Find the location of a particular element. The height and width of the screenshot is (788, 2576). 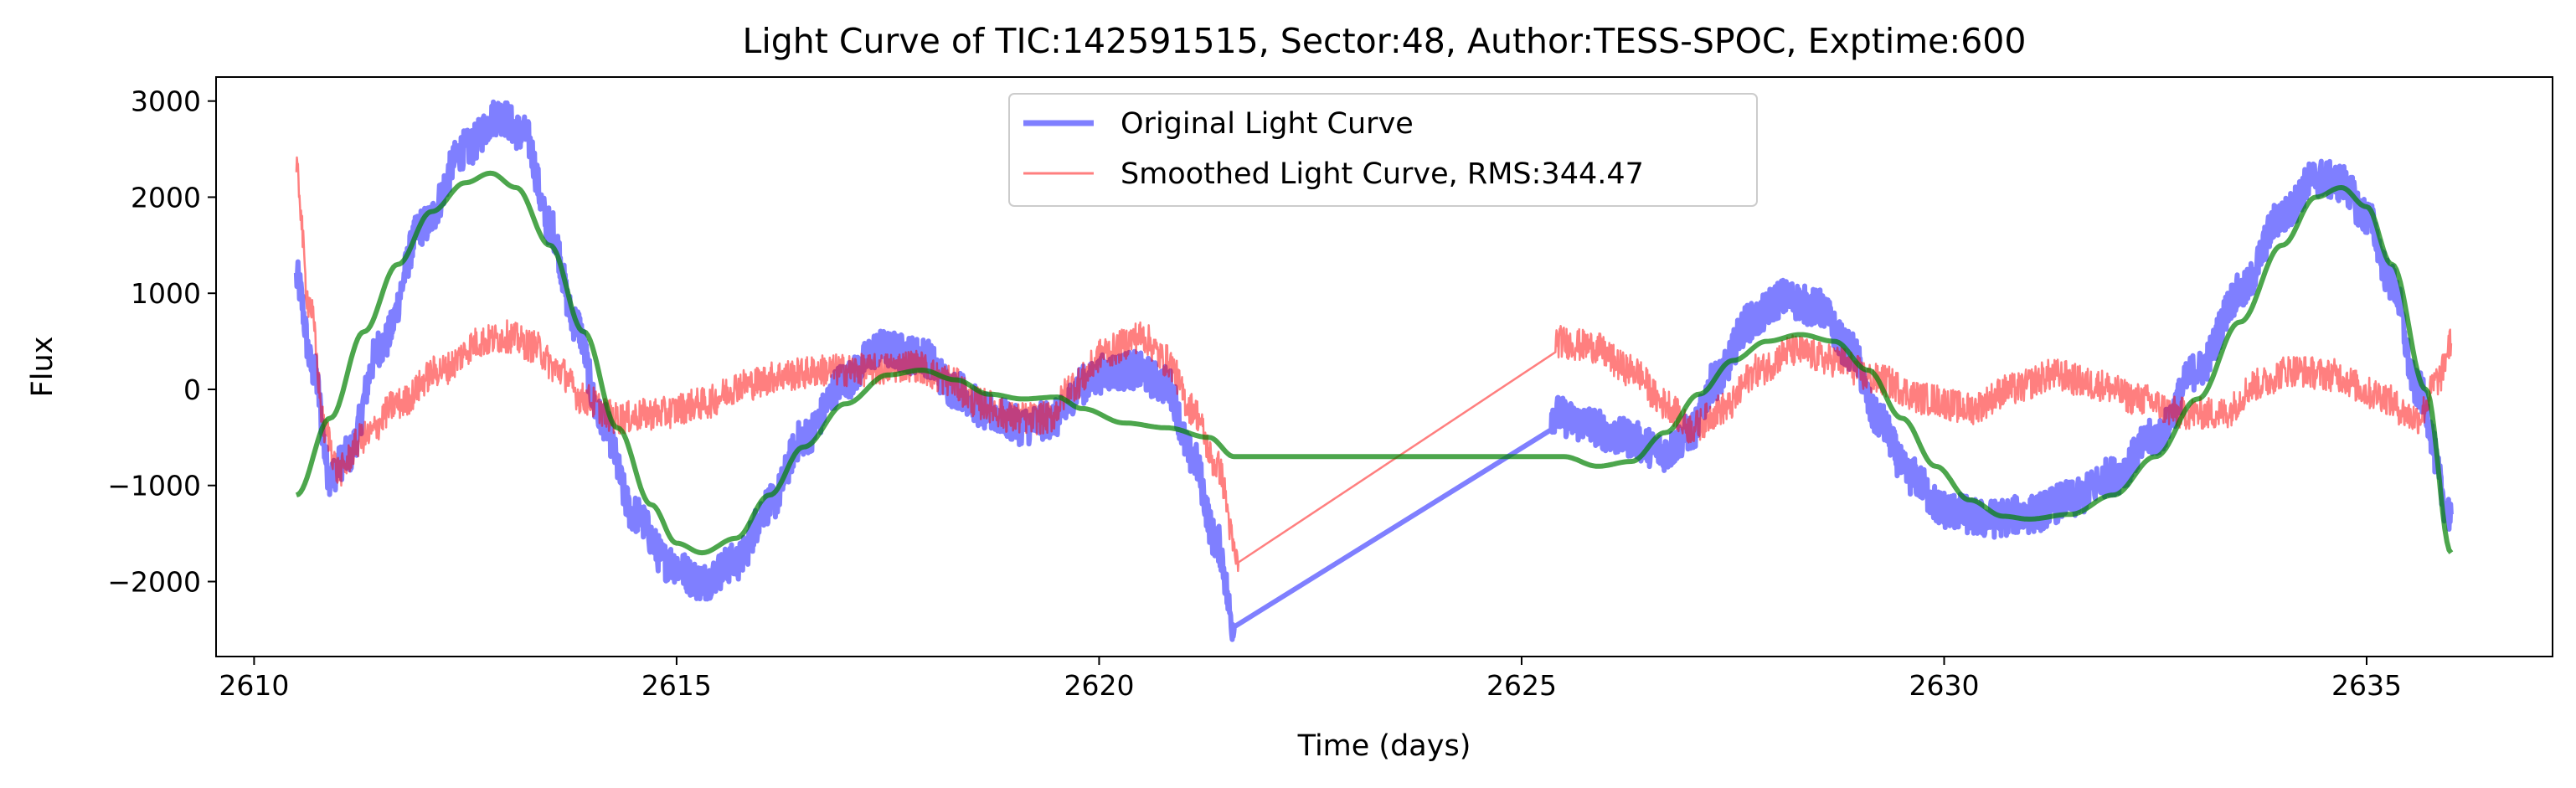

x-tick-label: 2635 is located at coordinates (2366, 685).